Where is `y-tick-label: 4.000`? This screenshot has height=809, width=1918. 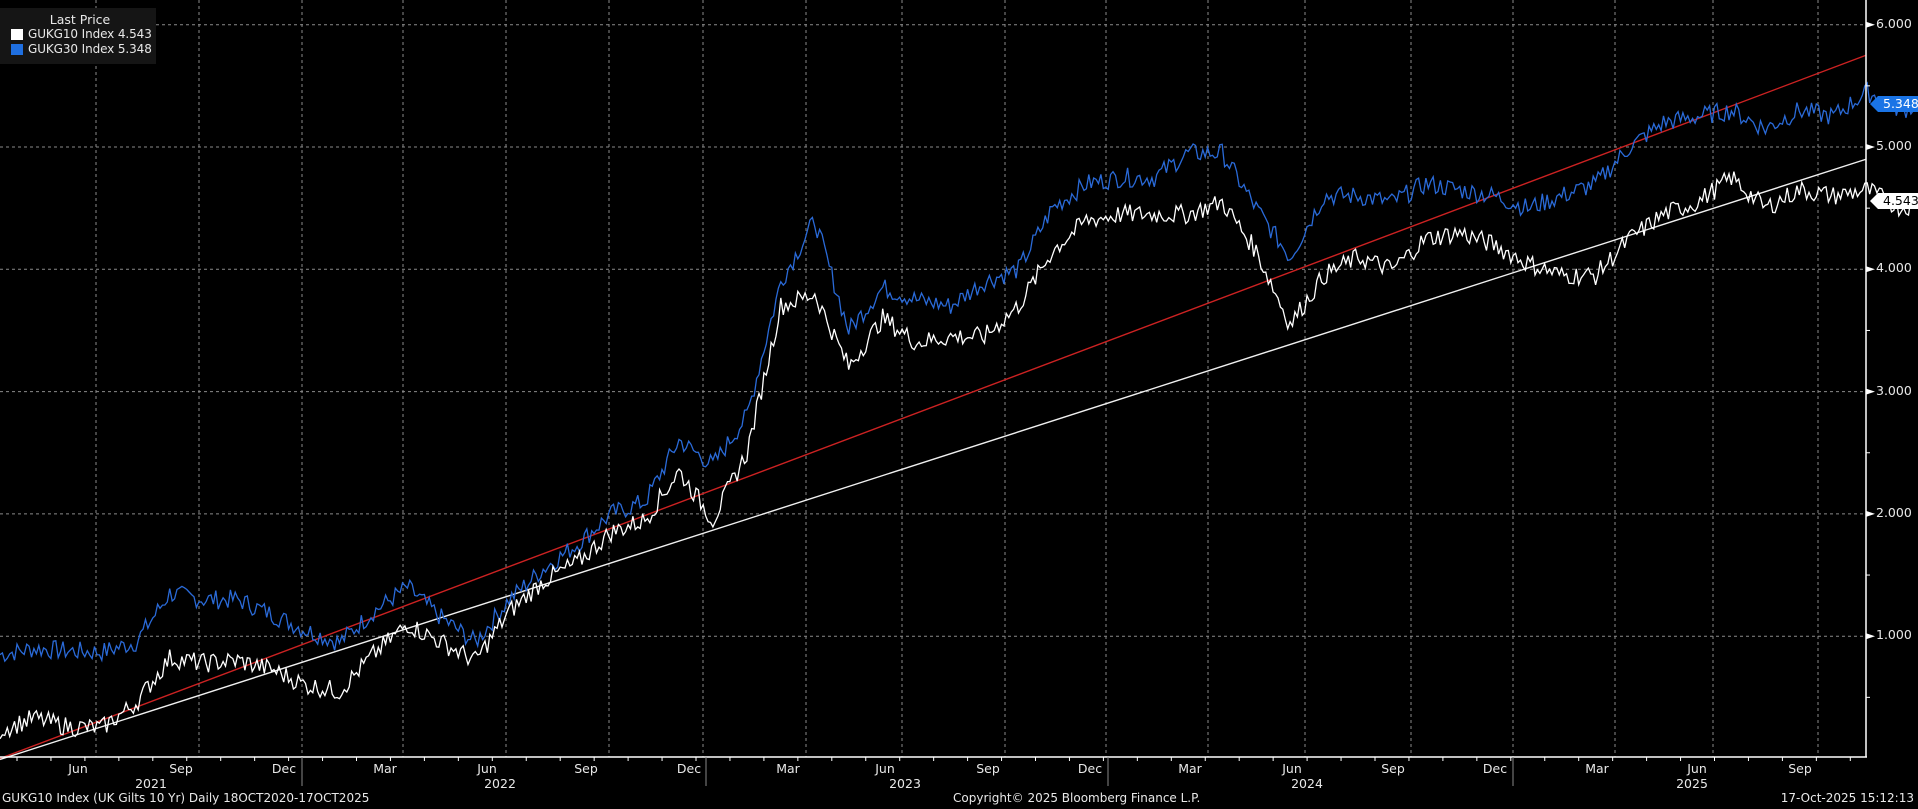
y-tick-label: 4.000 is located at coordinates (1894, 268).